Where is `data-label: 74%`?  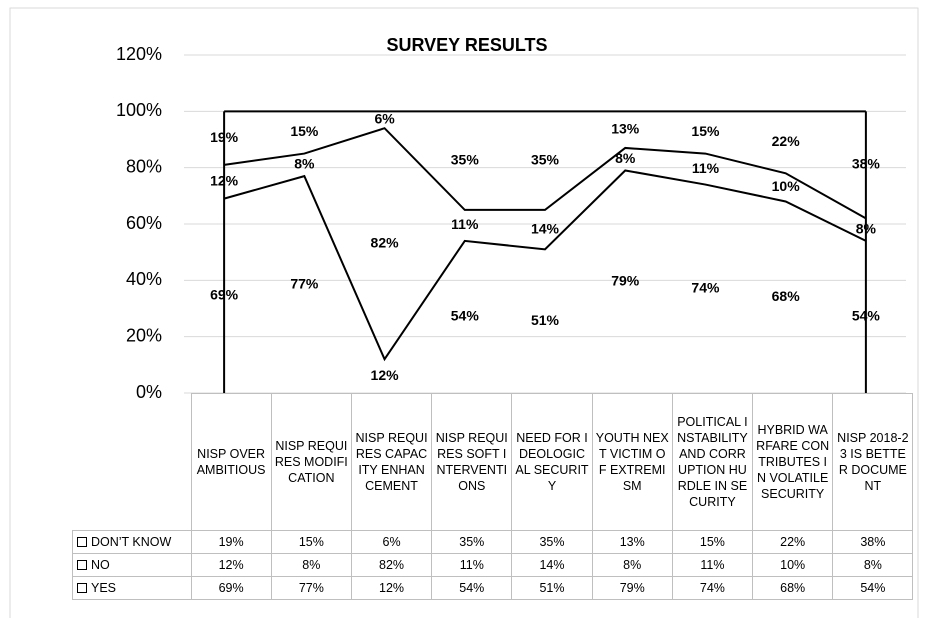 data-label: 74% is located at coordinates (705, 287).